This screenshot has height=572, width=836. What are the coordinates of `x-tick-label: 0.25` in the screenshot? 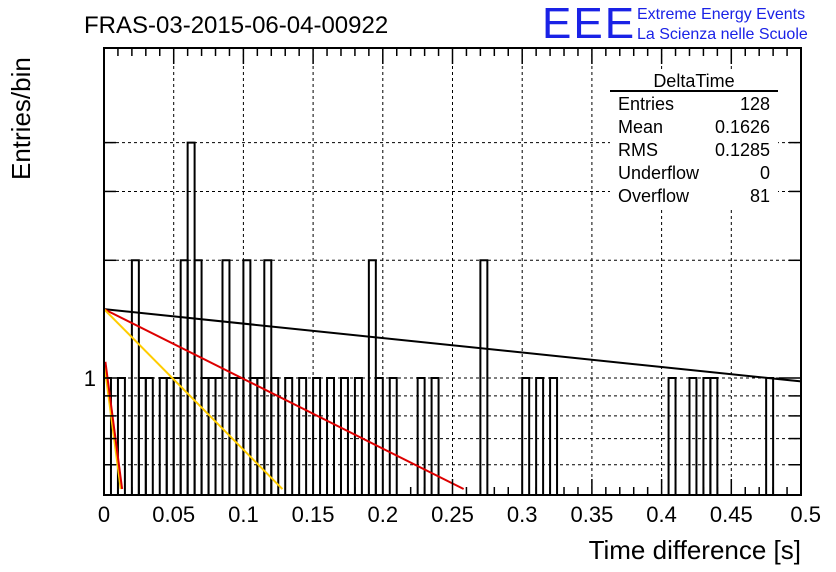 It's located at (452, 514).